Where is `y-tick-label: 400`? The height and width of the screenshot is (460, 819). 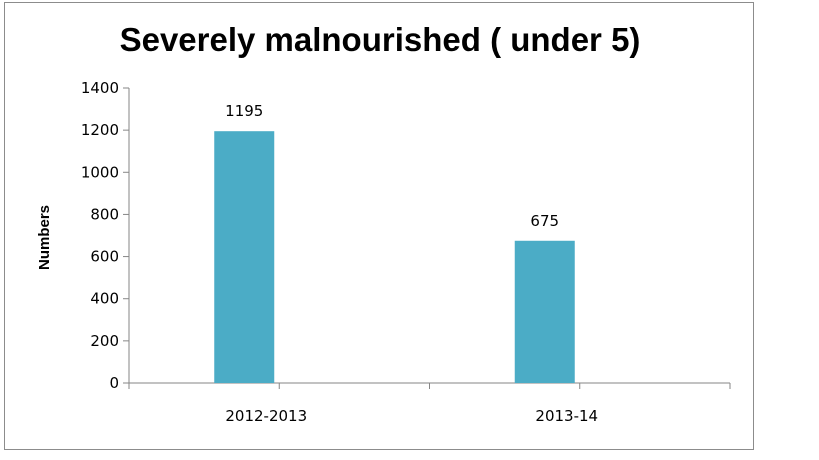 y-tick-label: 400 is located at coordinates (104, 299).